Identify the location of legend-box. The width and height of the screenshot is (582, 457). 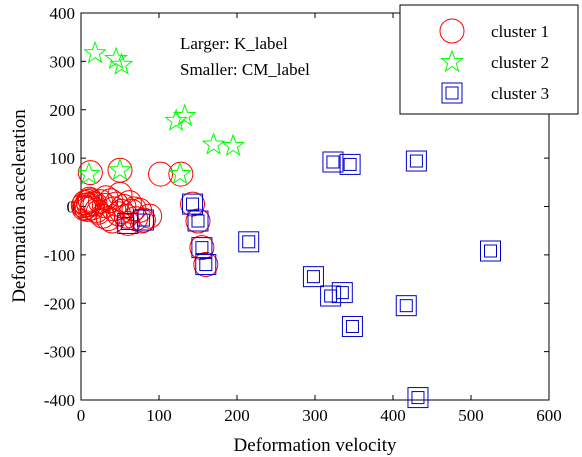
(489, 59).